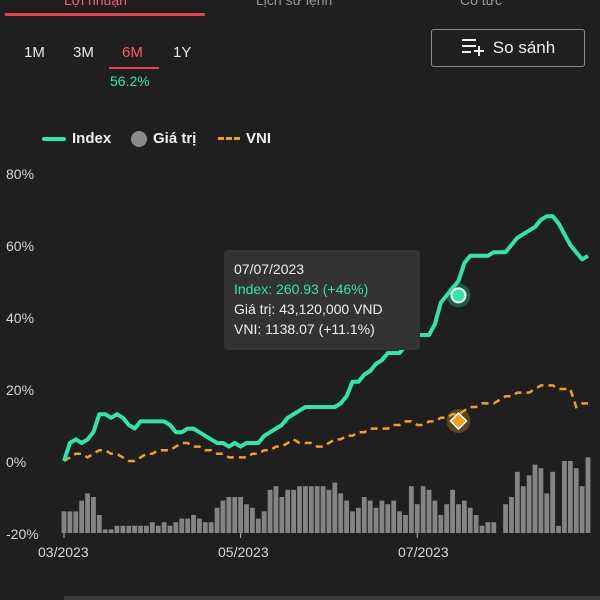  Describe the element at coordinates (54, 138) in the screenshot. I see `legend-index-swatch` at that location.